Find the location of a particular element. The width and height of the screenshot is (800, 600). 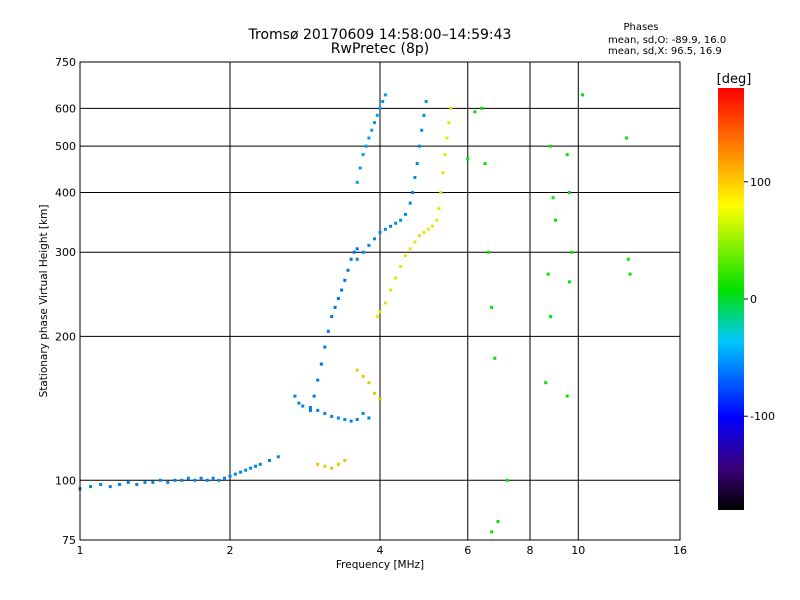

chart-title: Tromsø 20170609 14:58:00–14:59:43 is located at coordinates (380, 35).